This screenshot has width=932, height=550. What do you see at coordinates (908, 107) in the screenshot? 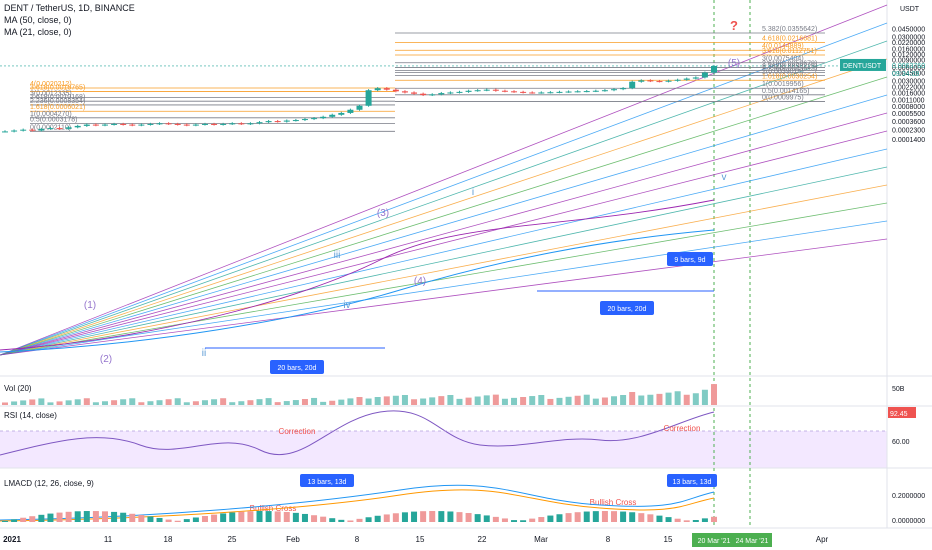
I see `price-axis-tick: 0.0008000` at bounding box center [908, 107].